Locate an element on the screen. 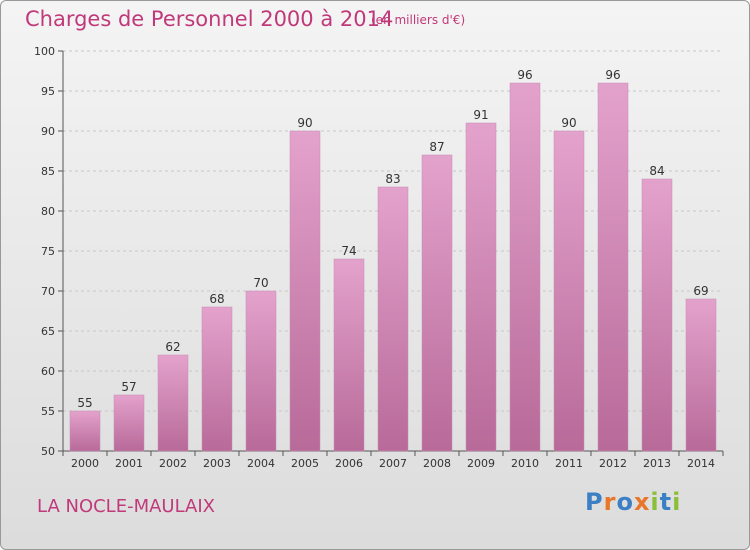 This screenshot has height=550, width=750. x-tick-label: 2002 is located at coordinates (173, 463).